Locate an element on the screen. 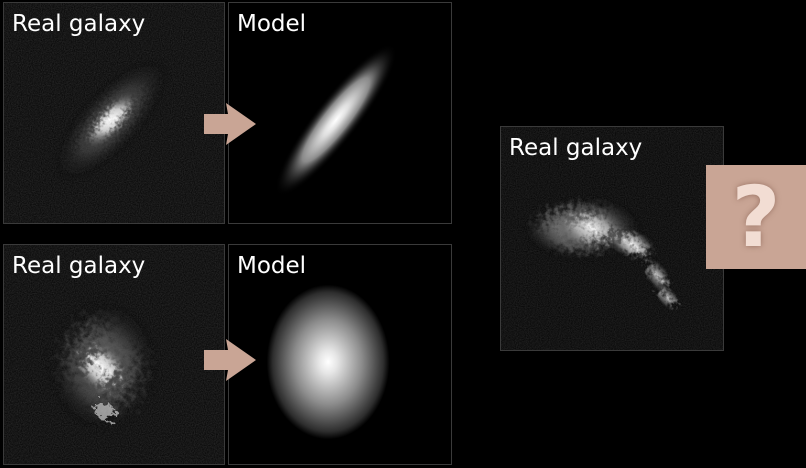 This screenshot has width=806, height=468. galaxy-model-round is located at coordinates (340, 354).